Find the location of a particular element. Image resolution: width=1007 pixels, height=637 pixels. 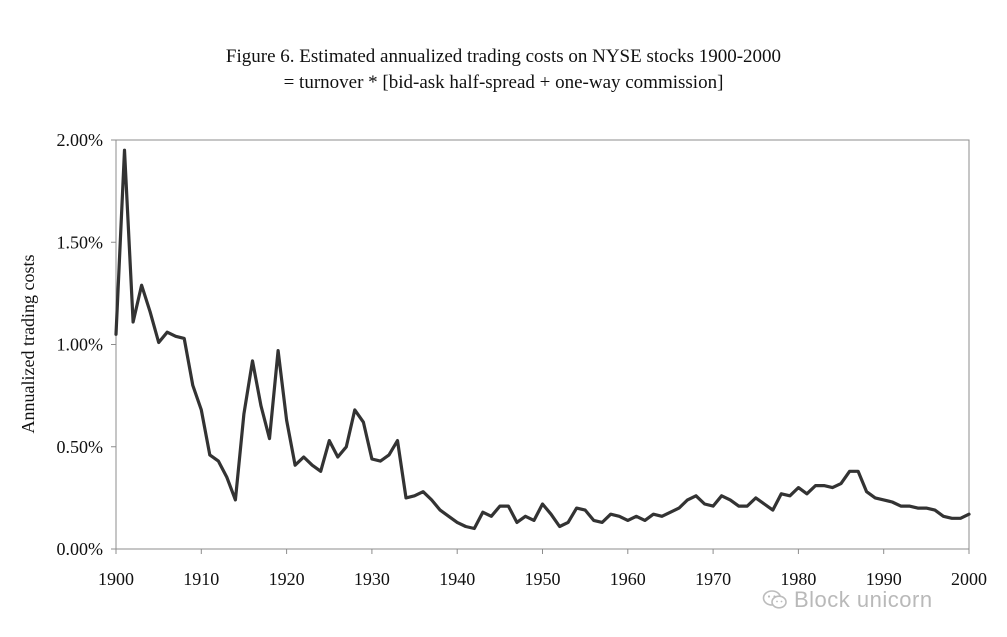

y-tick-label: 1.00% is located at coordinates (80, 345).